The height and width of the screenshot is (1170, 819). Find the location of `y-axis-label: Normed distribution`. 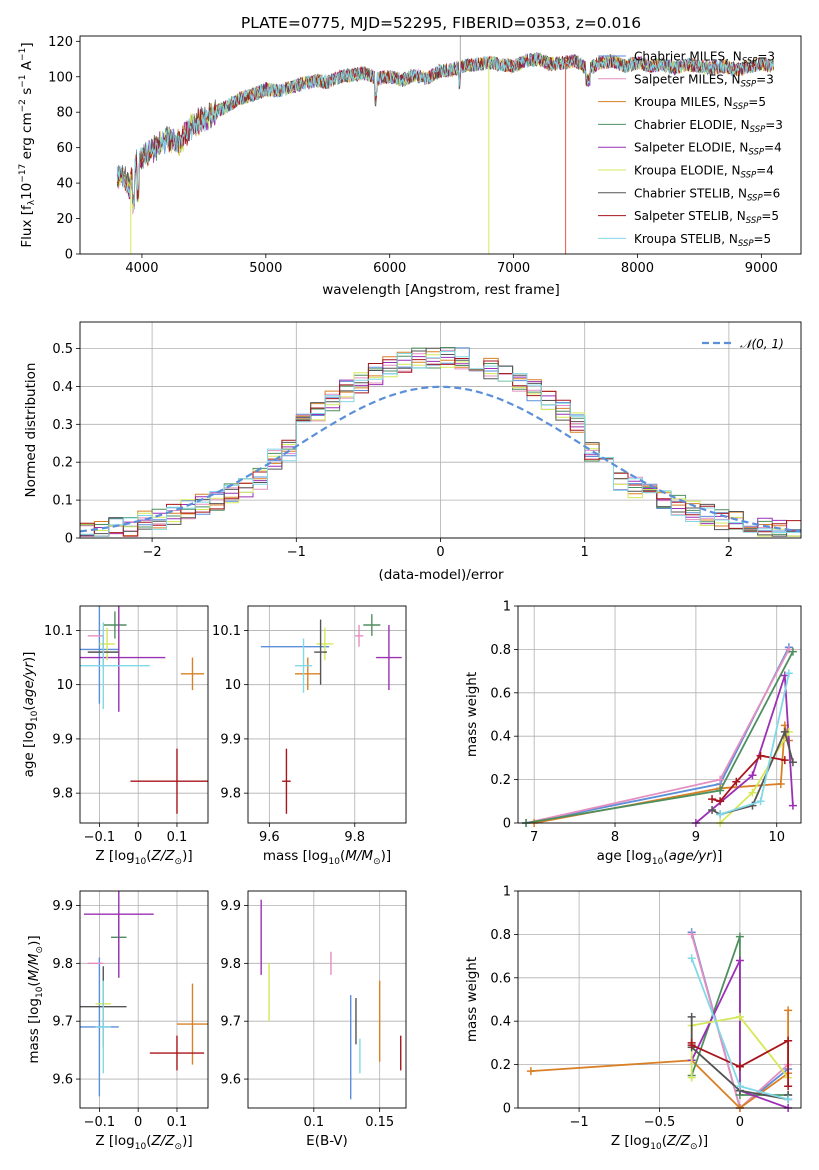

y-axis-label: Normed distribution is located at coordinates (31, 430).